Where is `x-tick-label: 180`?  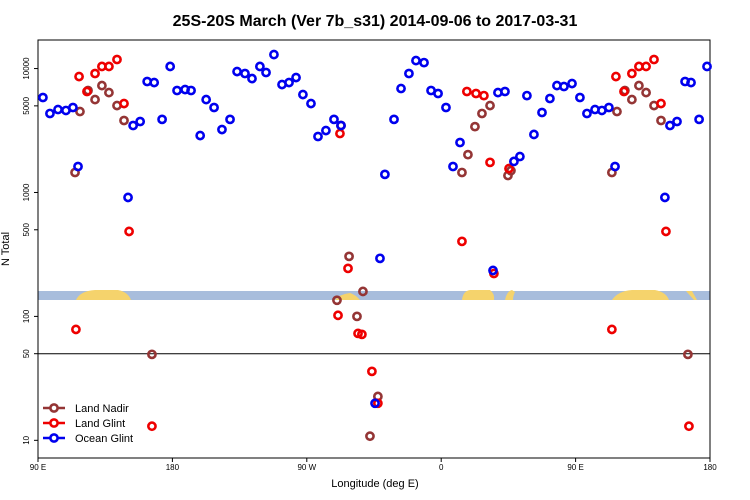
x-tick-label: 180 is located at coordinates (710, 467).